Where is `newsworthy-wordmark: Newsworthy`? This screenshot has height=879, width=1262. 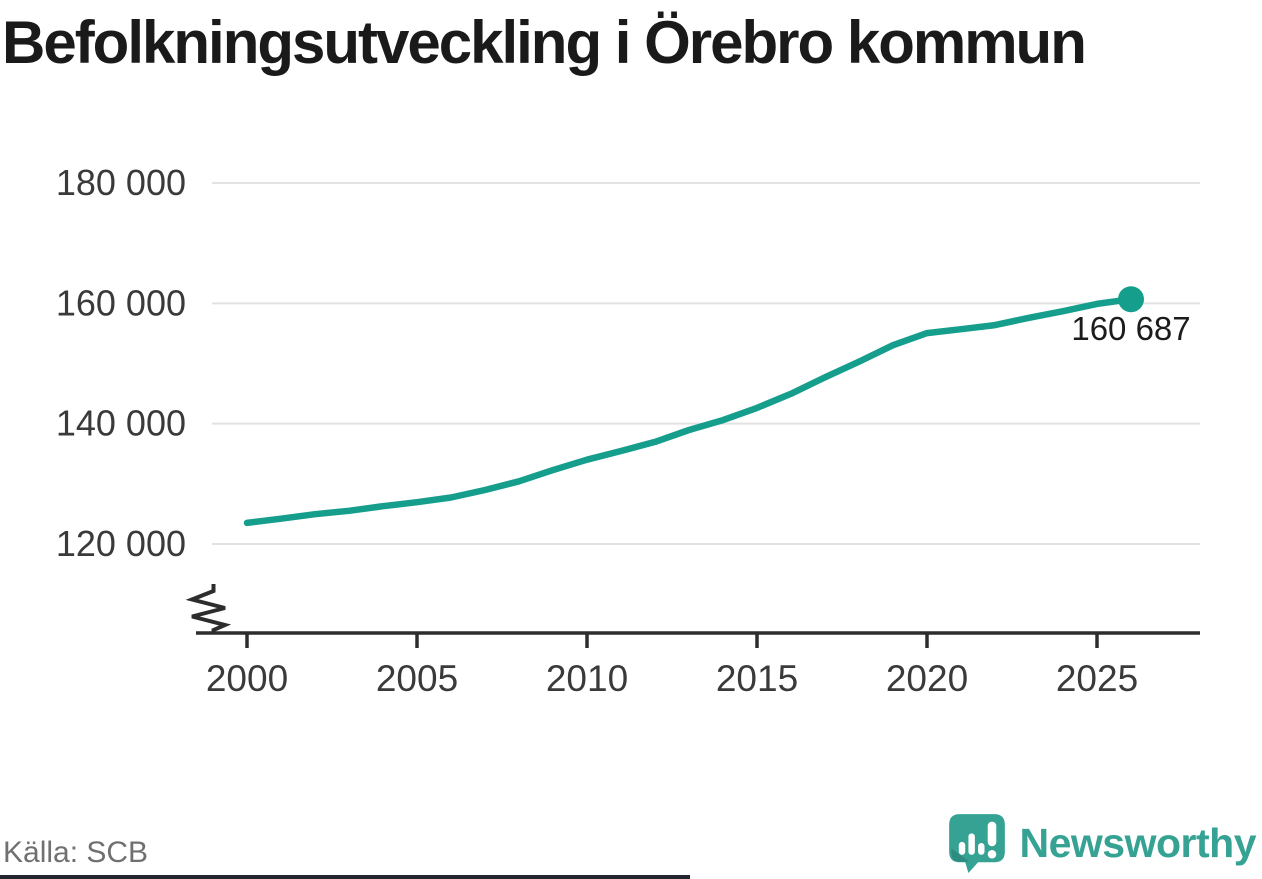
newsworthy-wordmark: Newsworthy is located at coordinates (1138, 842).